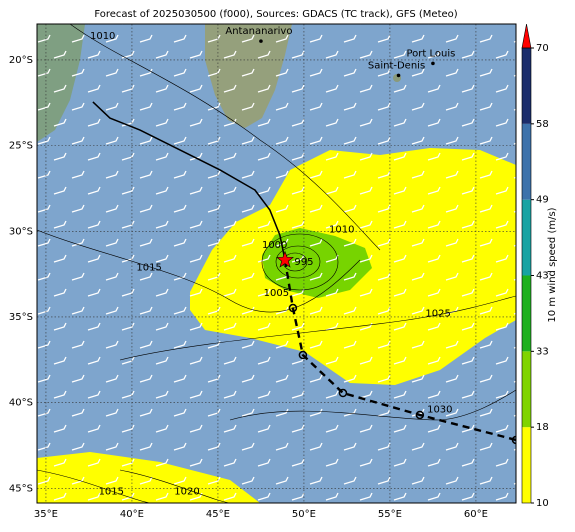  Describe the element at coordinates (542, 48) in the screenshot. I see `colorbar-tick-label: 70` at that location.